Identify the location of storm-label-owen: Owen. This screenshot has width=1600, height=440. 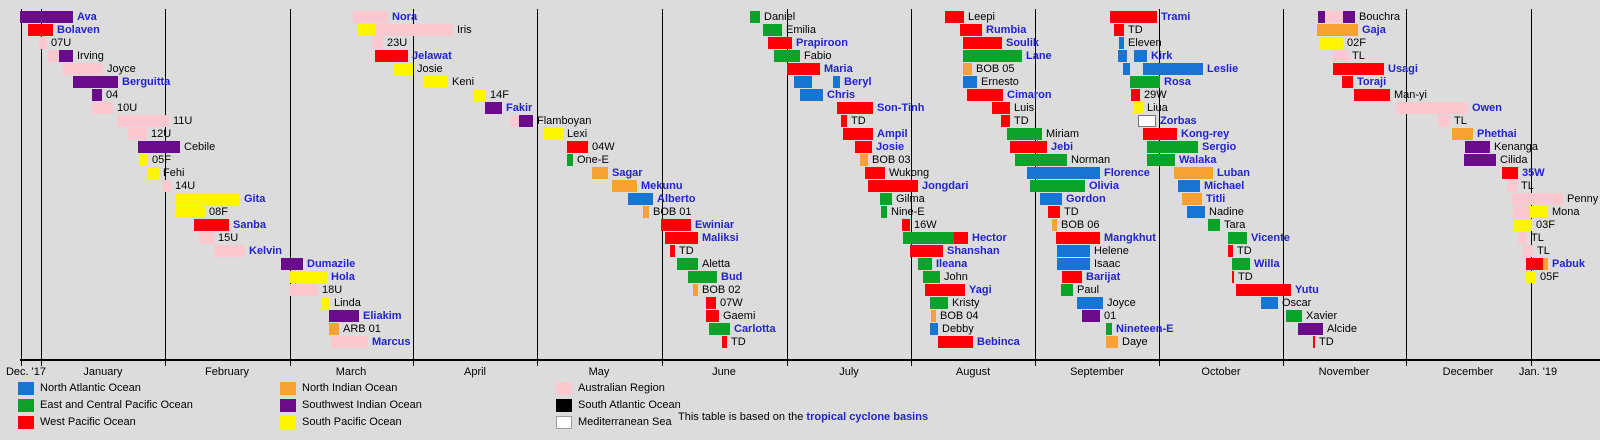
(1487, 108).